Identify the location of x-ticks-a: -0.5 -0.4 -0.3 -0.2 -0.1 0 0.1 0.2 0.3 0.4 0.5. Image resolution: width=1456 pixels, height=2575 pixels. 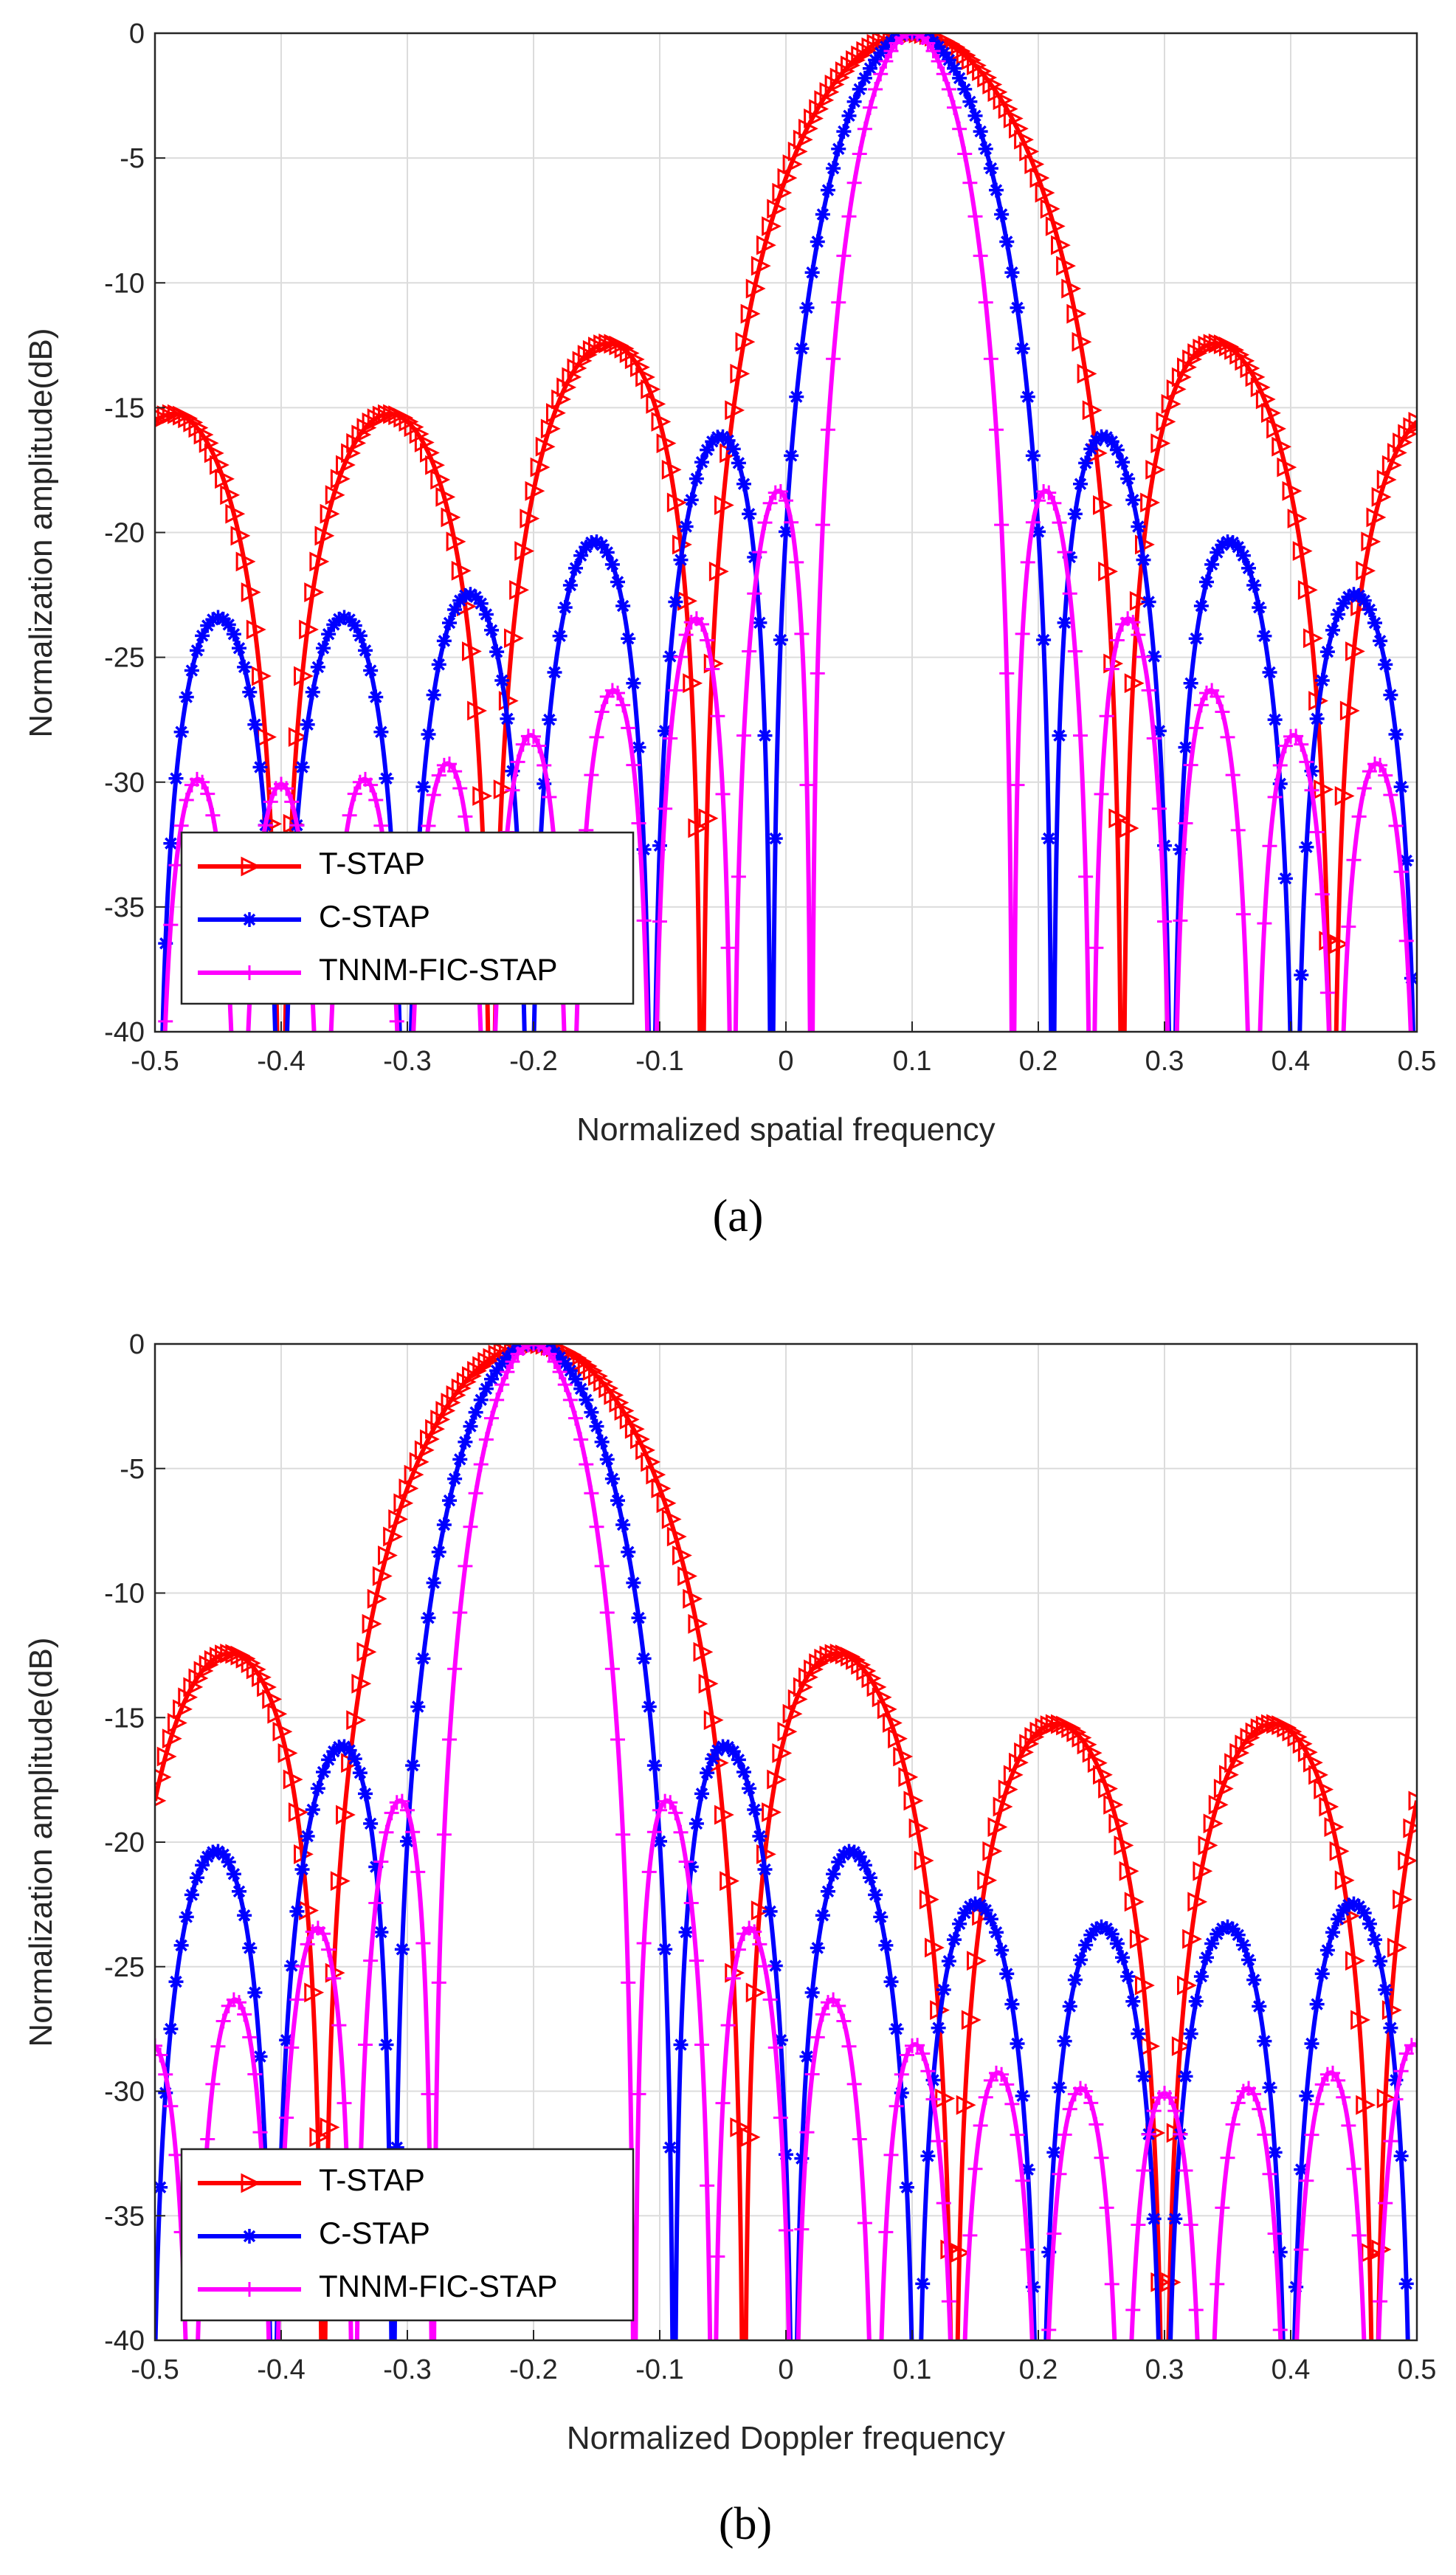
(783, 1049).